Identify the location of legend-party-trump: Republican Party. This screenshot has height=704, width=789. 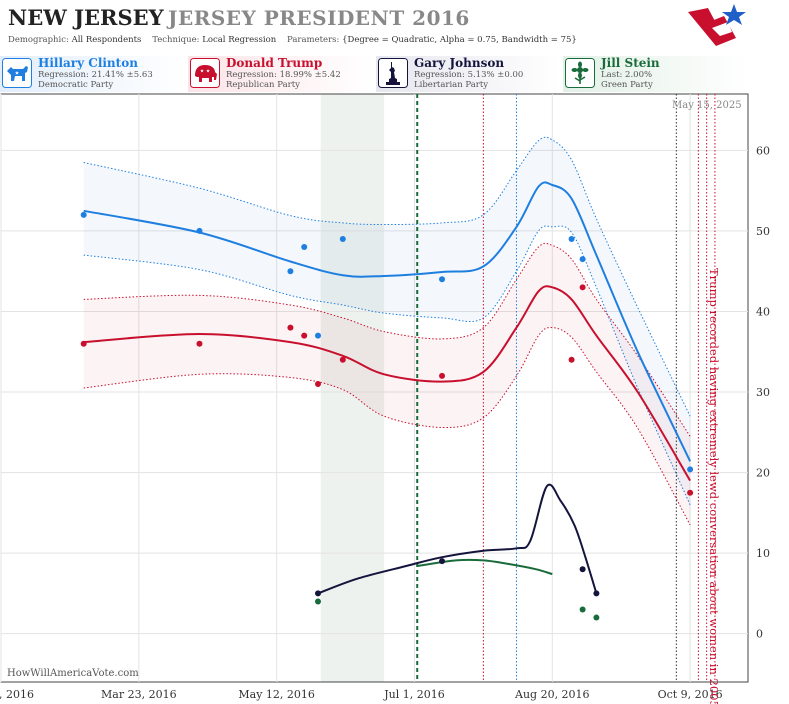
(263, 85).